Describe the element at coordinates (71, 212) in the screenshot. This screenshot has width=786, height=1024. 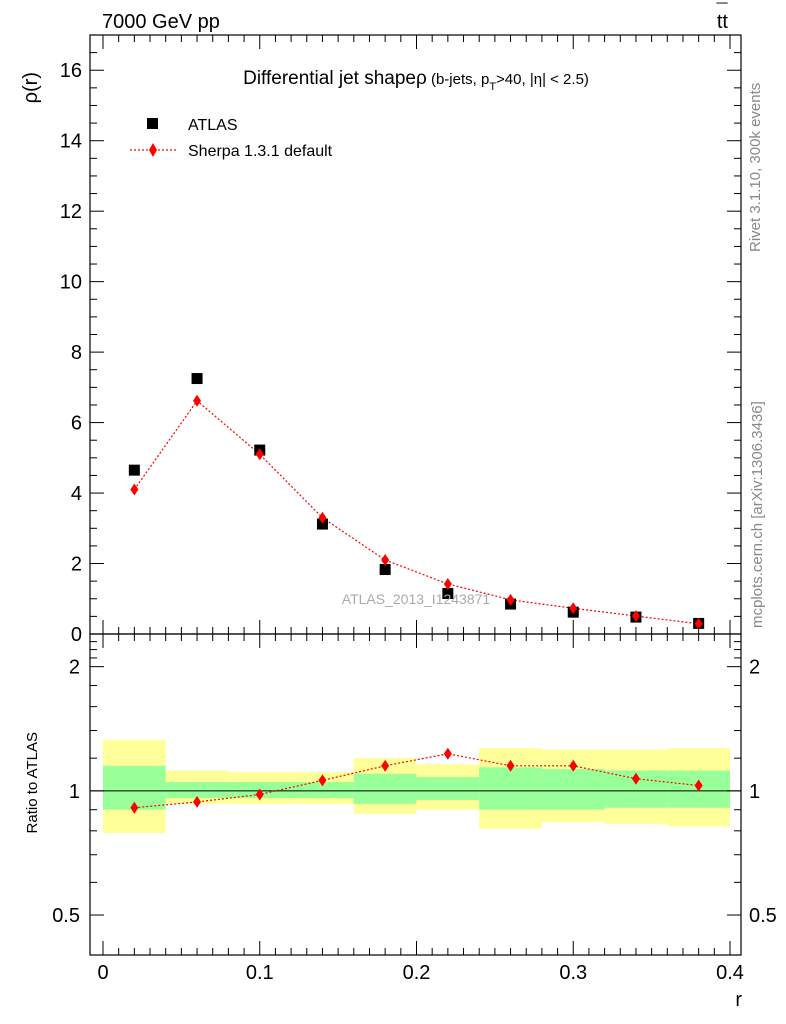
I see `main-y-tick-label: 12` at that location.